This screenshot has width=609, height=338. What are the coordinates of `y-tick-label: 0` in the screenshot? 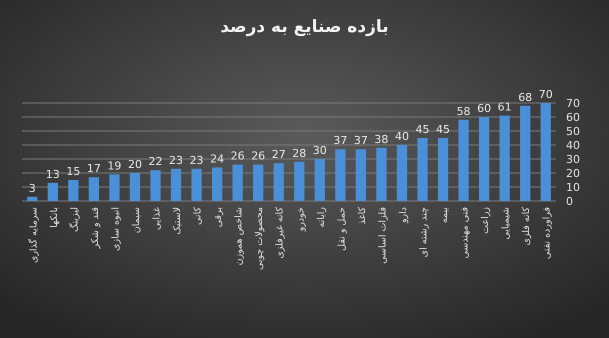 It's located at (569, 201).